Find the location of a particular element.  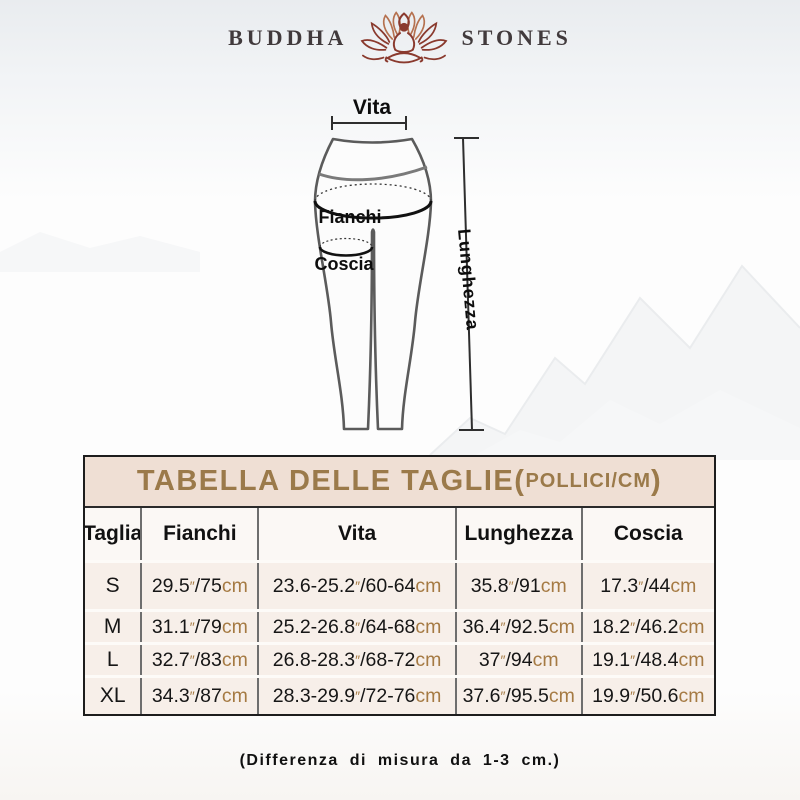

waist-measure-line is located at coordinates (369, 123).